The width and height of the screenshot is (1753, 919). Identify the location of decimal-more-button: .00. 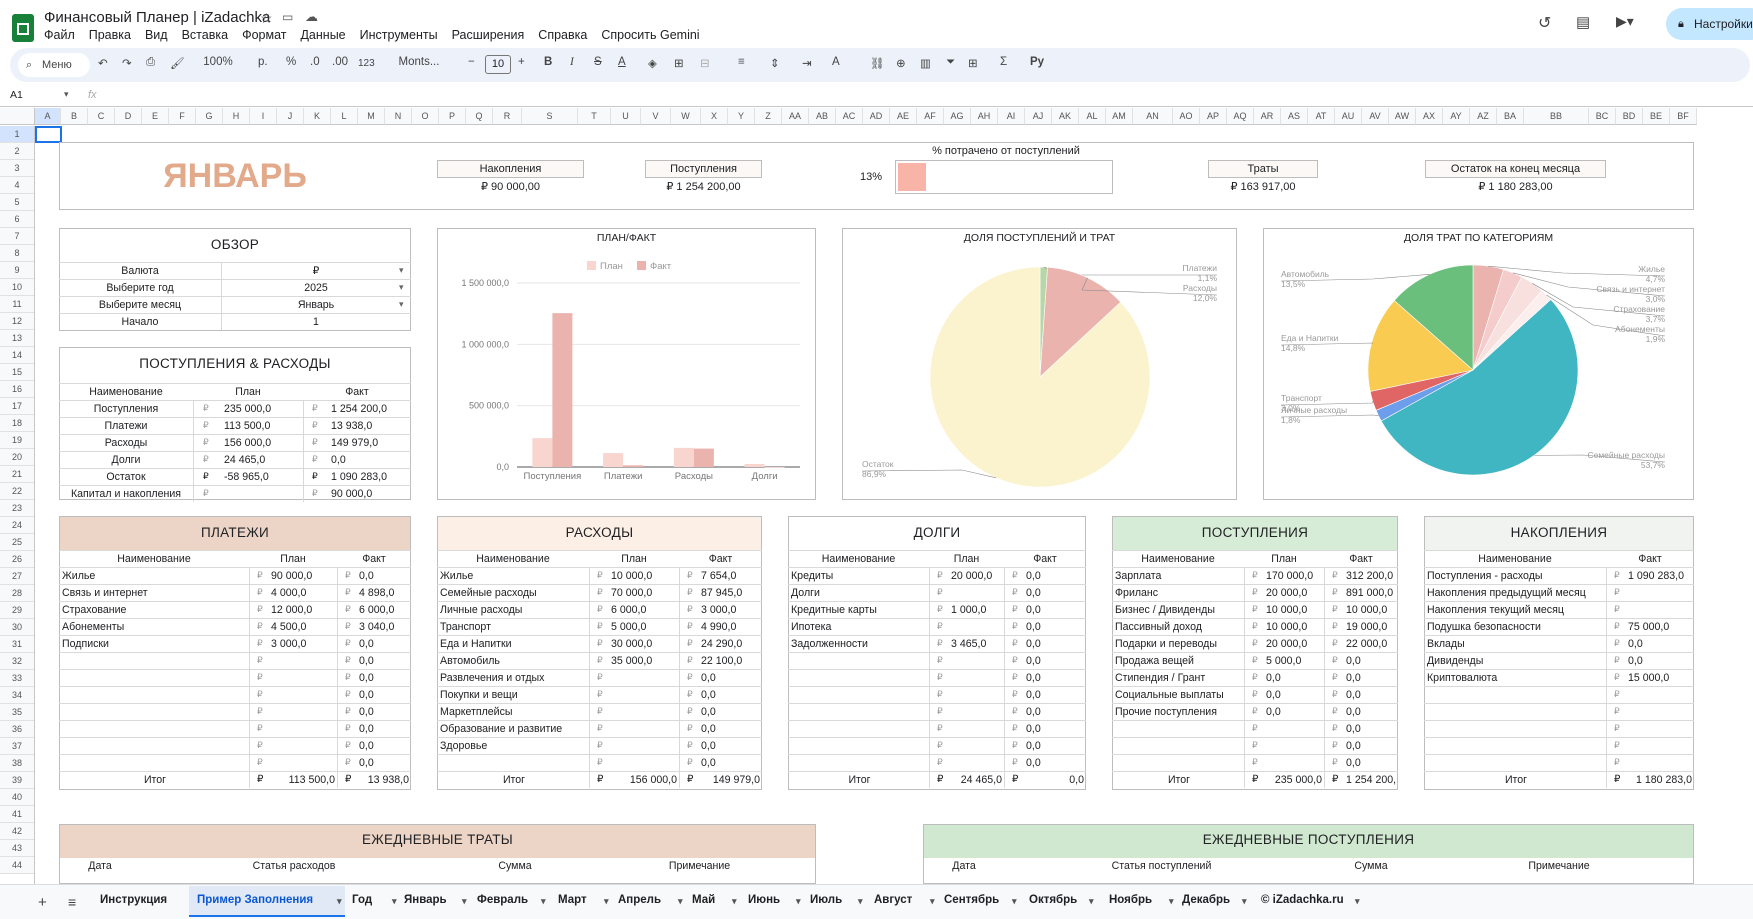
(340, 62).